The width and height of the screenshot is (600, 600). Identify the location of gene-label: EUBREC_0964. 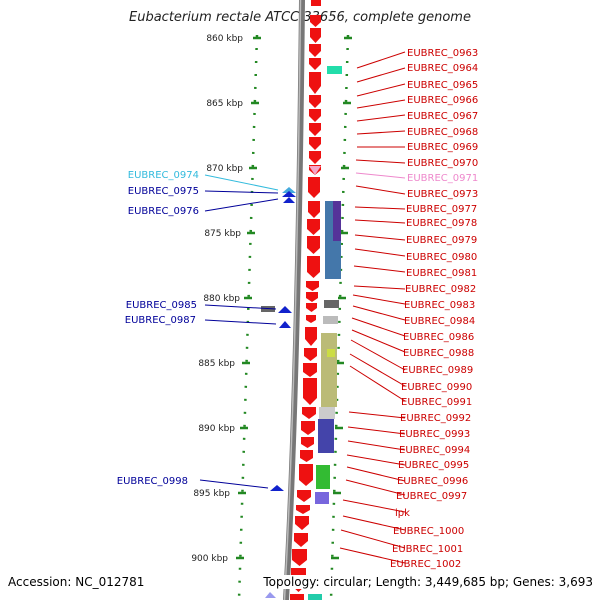
(442, 68).